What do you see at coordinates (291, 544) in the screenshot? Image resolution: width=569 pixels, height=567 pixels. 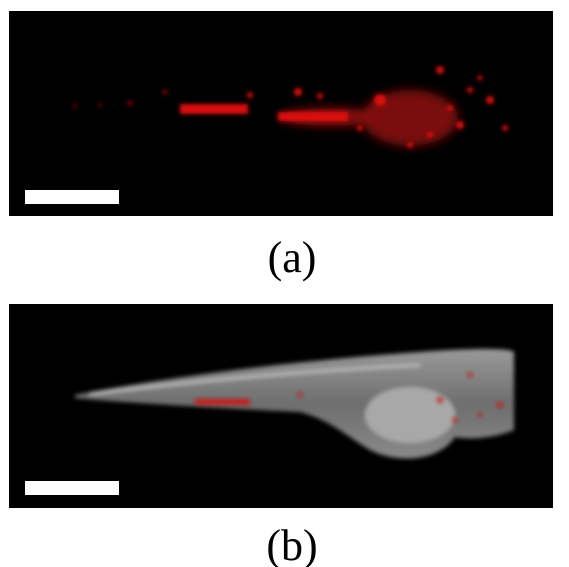 I see `panel-label: (b)` at bounding box center [291, 544].